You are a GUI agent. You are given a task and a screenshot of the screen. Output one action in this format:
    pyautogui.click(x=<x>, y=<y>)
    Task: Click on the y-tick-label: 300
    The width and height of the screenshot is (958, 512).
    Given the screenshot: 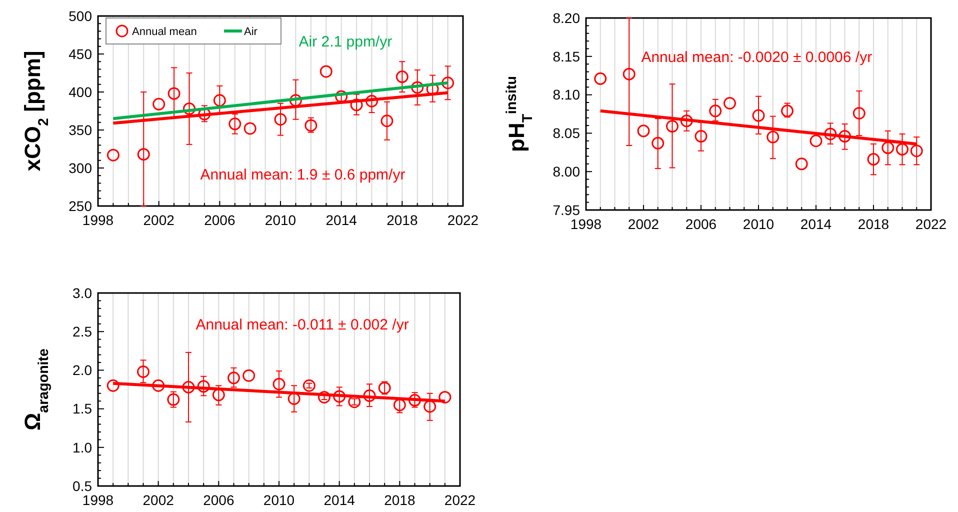 What is the action you would take?
    pyautogui.click(x=80, y=168)
    